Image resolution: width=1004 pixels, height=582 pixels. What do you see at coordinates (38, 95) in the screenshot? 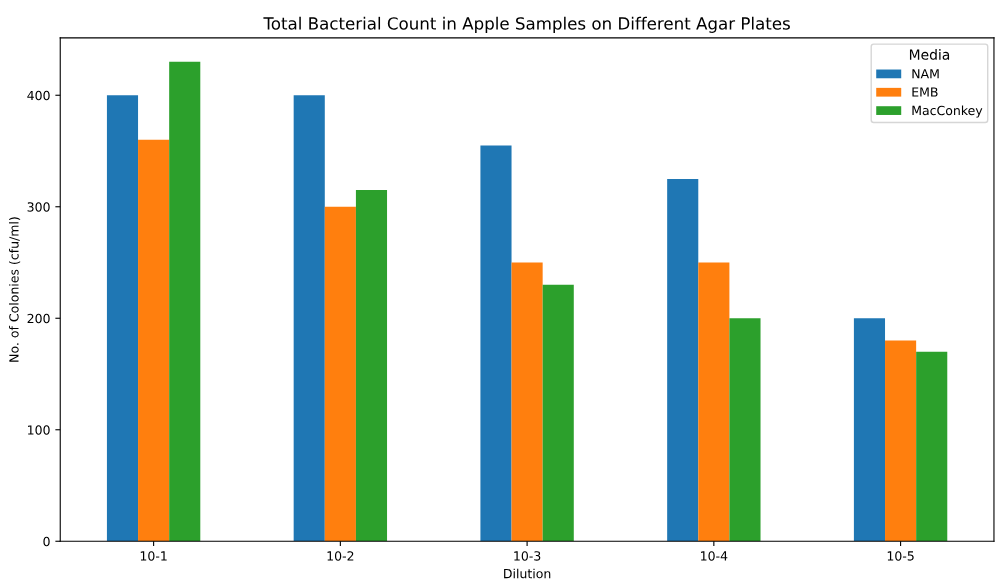
I see `y-tick-label: 400` at bounding box center [38, 95].